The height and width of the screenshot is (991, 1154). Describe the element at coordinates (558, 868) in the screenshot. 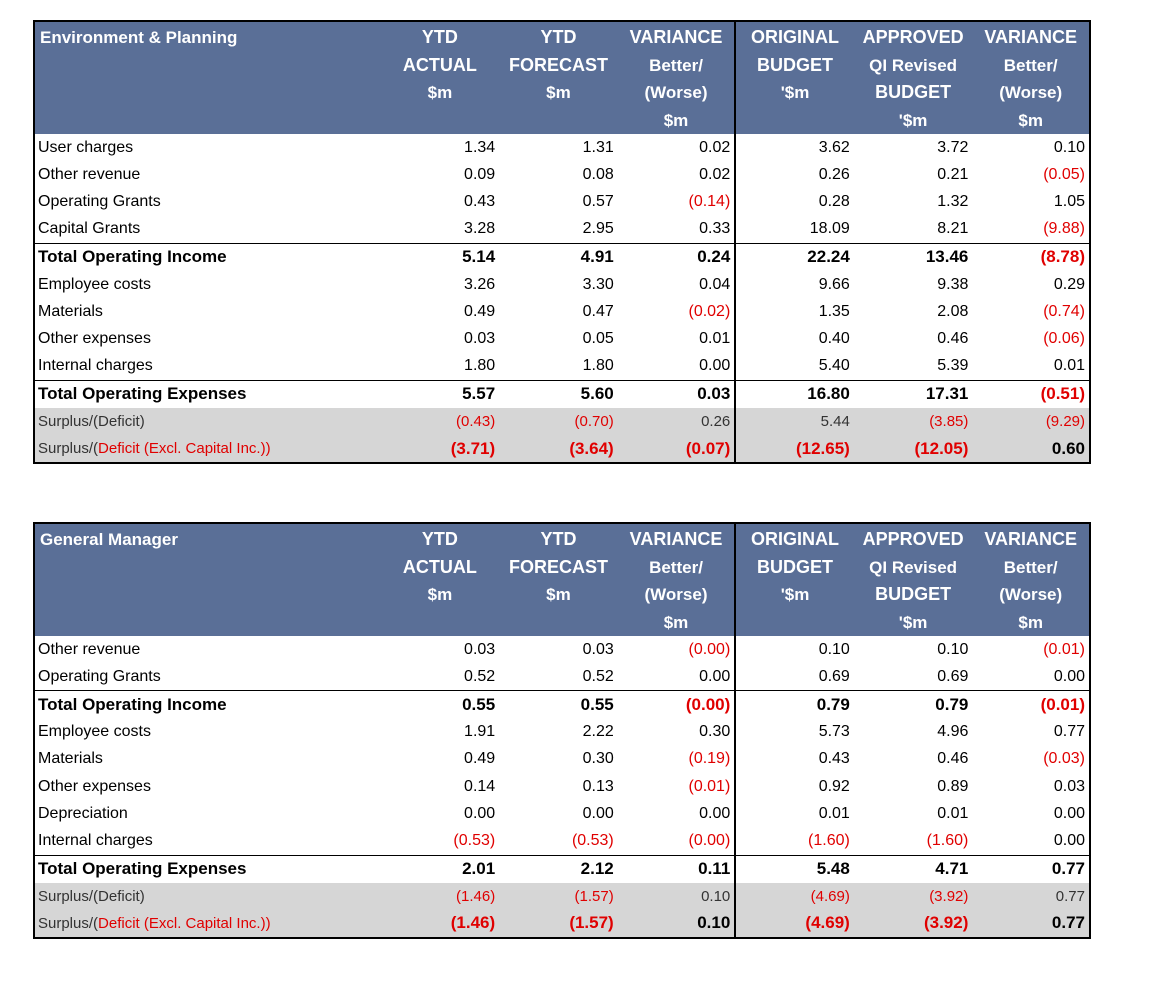

I see `value-cell: 2.12` at that location.